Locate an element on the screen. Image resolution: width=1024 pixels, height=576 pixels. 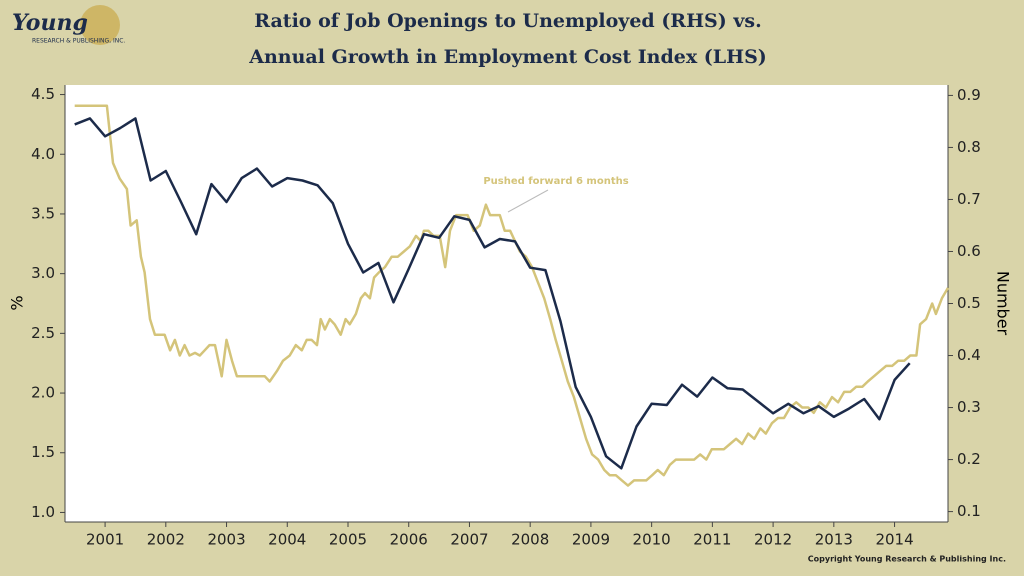
logo-name: Young is located at coordinates (50, 23).